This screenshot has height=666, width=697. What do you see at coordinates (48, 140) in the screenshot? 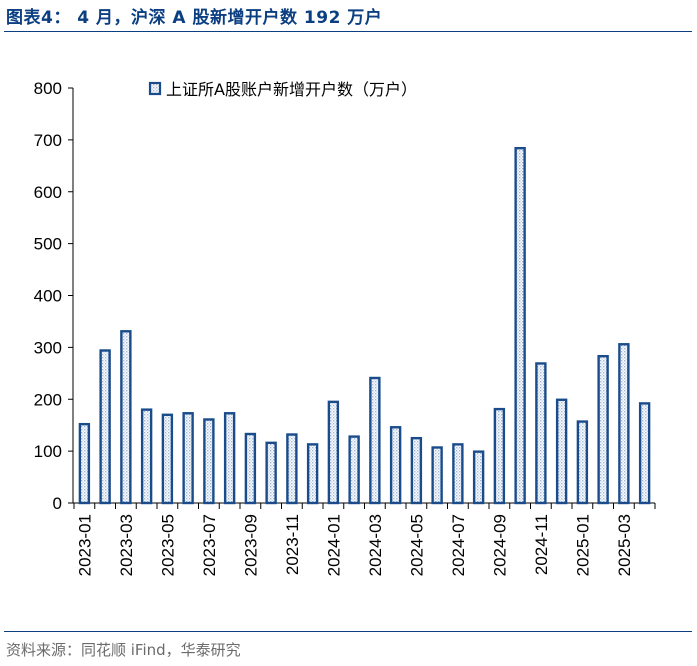
I see `y-tick-label: 700` at bounding box center [48, 140].